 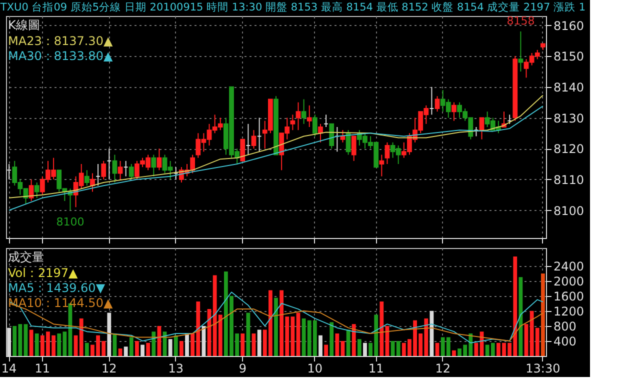 What do you see at coordinates (569, 149) in the screenshot?
I see `y-tick-label: 8120` at bounding box center [569, 149].